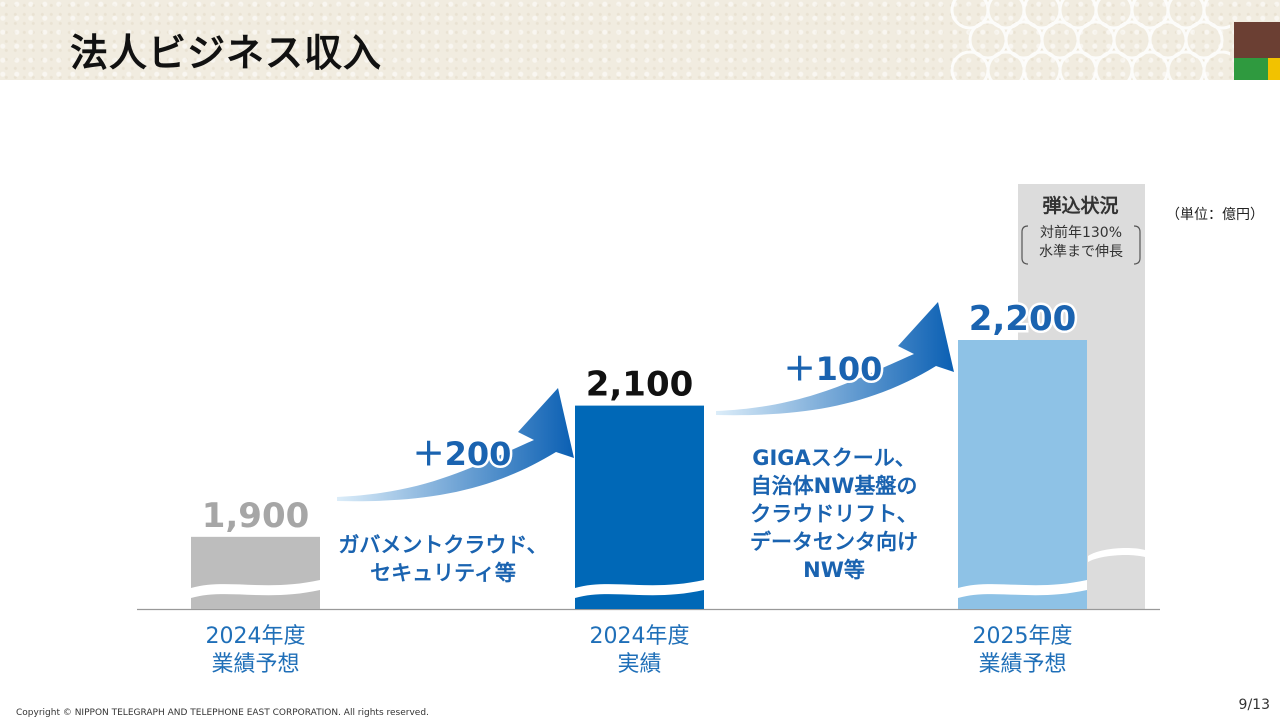 The image size is (1280, 720). I want to click on category-label-3-1: 2025年度, so click(1023, 636).